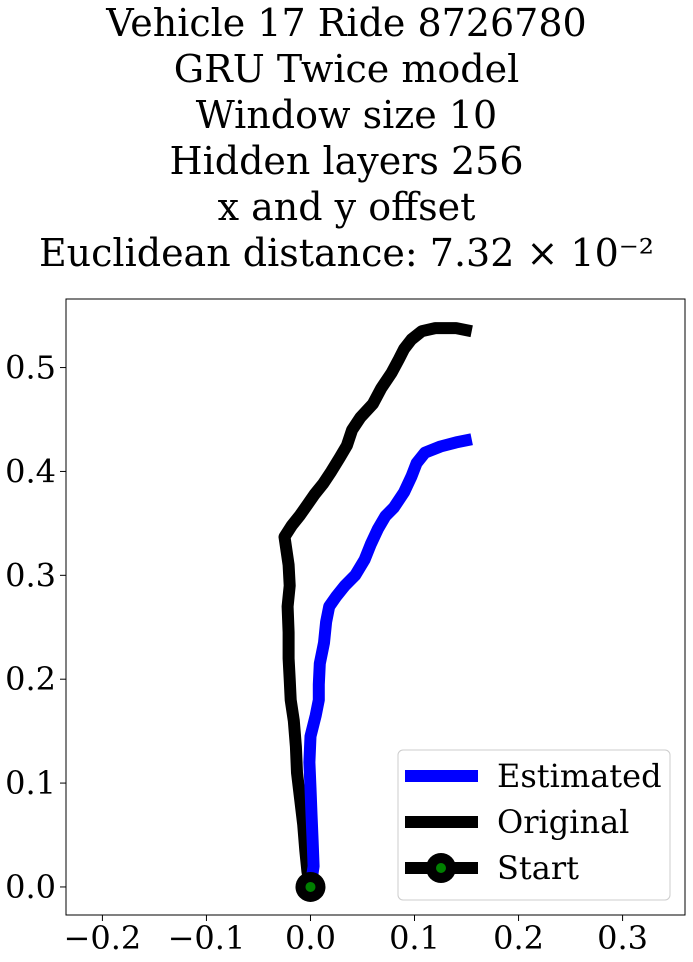 This screenshot has width=693, height=962. I want to click on x-tick-label: −0.2, so click(103, 938).